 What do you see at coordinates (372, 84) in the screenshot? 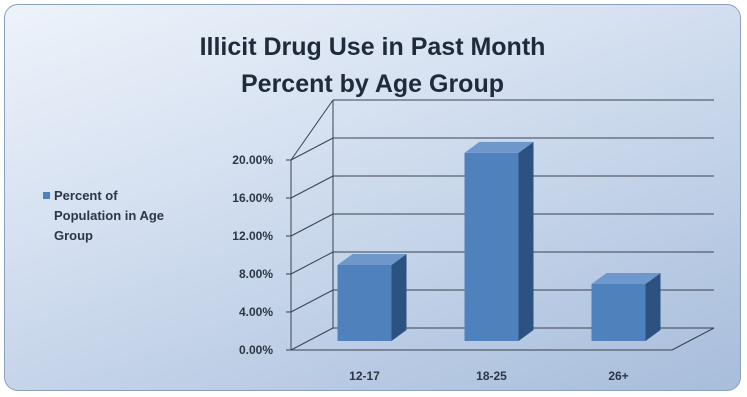
I see `chart-title-line-2: Percent by Age Group` at bounding box center [372, 84].